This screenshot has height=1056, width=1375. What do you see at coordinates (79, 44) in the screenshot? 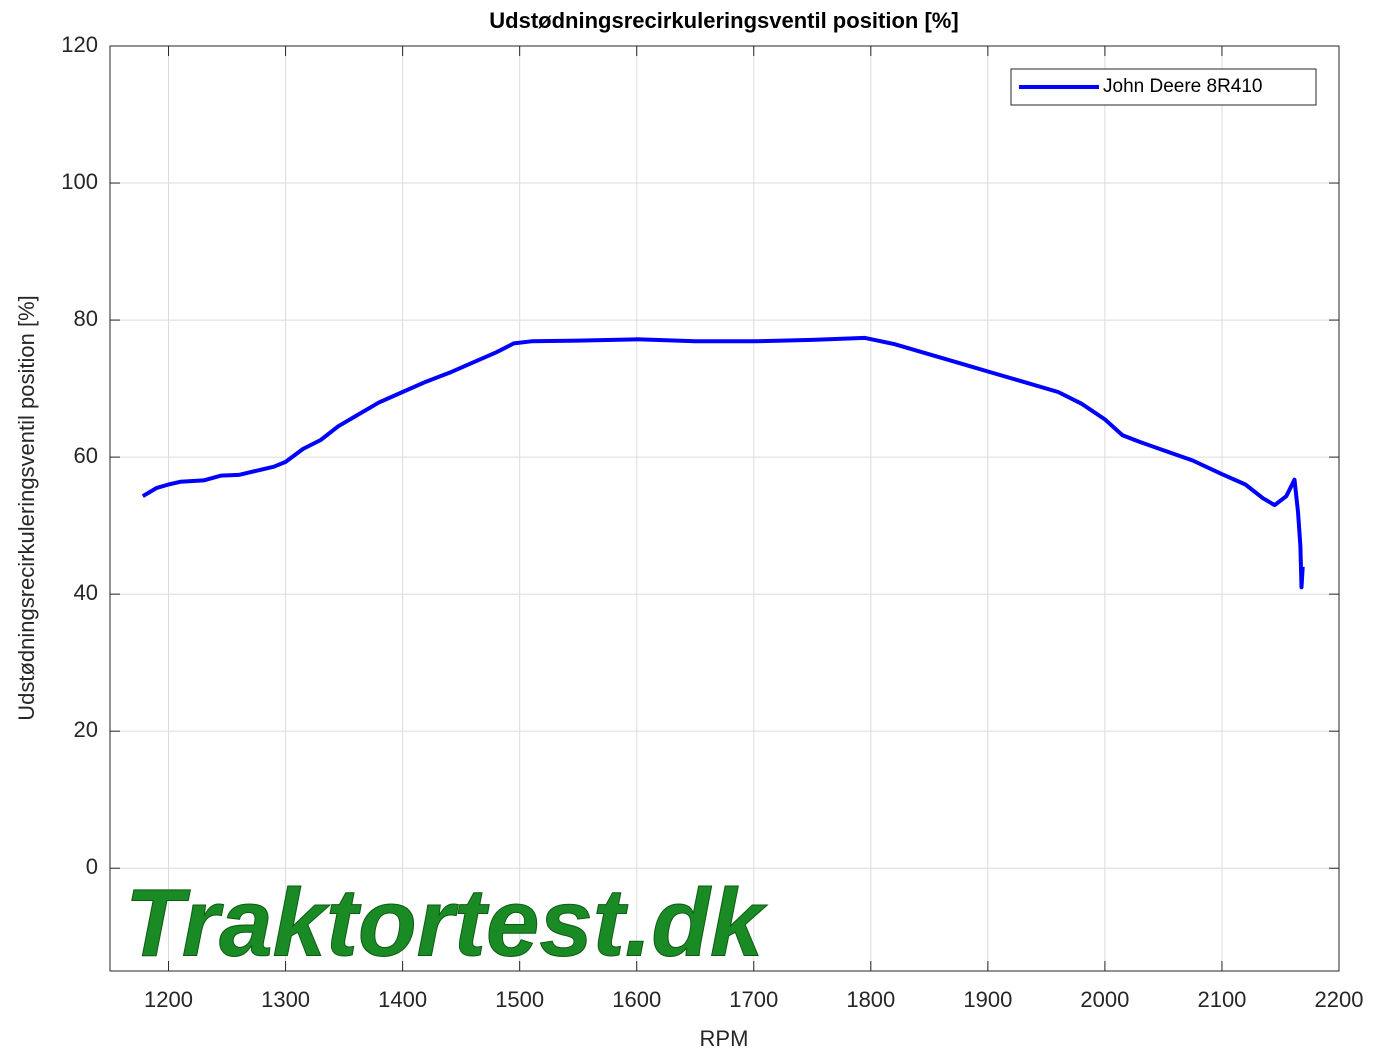
I see `y-tick-label: 120` at bounding box center [79, 44].